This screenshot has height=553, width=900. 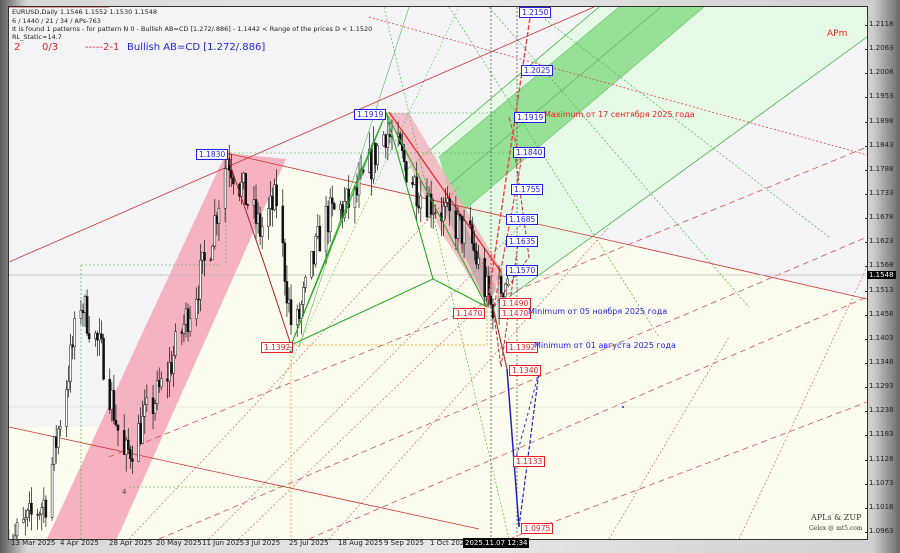 What do you see at coordinates (449, 543) in the screenshot?
I see `time-tick: 1 Oct 2025` at bounding box center [449, 543].